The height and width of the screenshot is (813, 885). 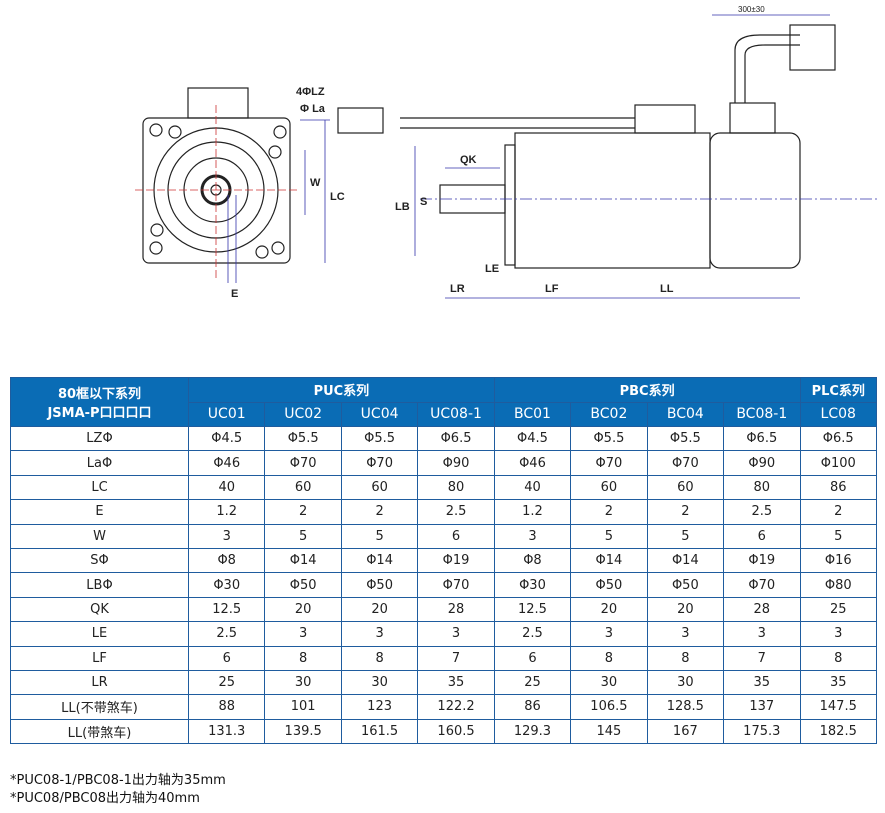 I want to click on row-label: LBΦ, so click(x=99, y=585).